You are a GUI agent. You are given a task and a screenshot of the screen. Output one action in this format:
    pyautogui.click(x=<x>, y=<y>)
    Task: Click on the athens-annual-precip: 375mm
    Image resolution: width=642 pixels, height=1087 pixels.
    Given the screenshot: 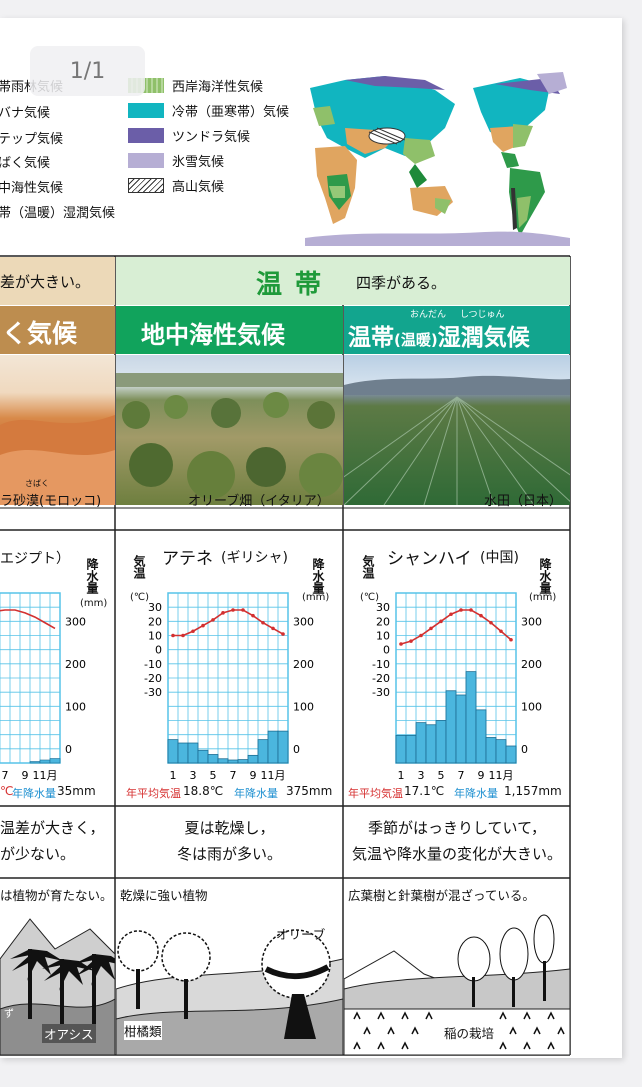 What is the action you would take?
    pyautogui.click(x=309, y=791)
    